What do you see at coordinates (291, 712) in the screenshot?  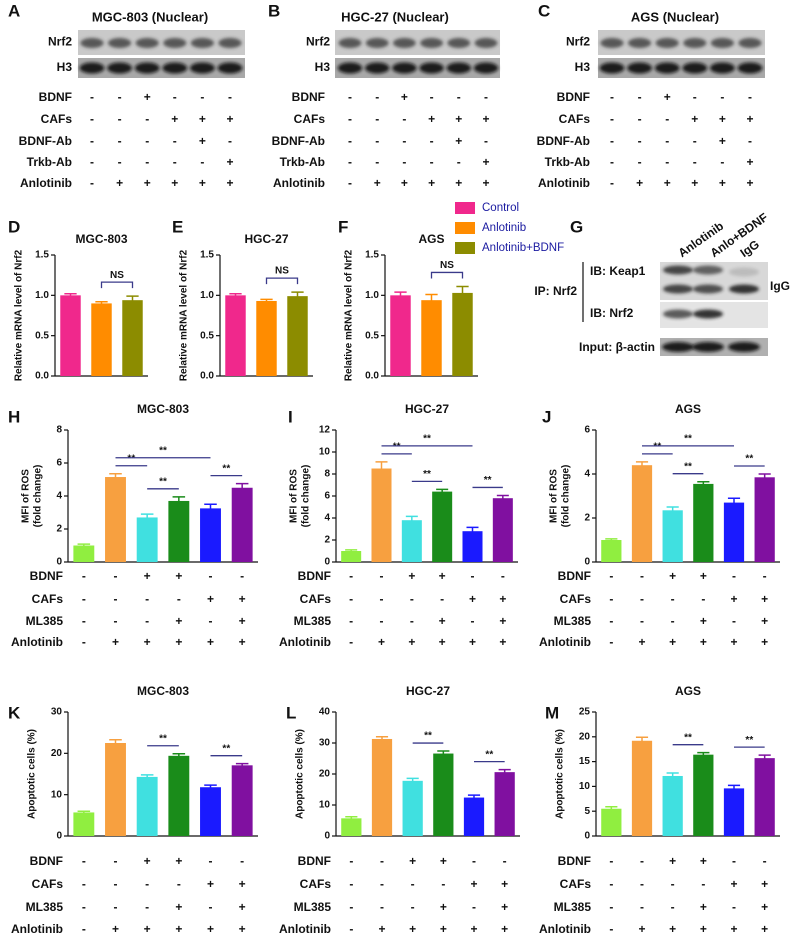 I see `panel-letter: L` at bounding box center [291, 712].